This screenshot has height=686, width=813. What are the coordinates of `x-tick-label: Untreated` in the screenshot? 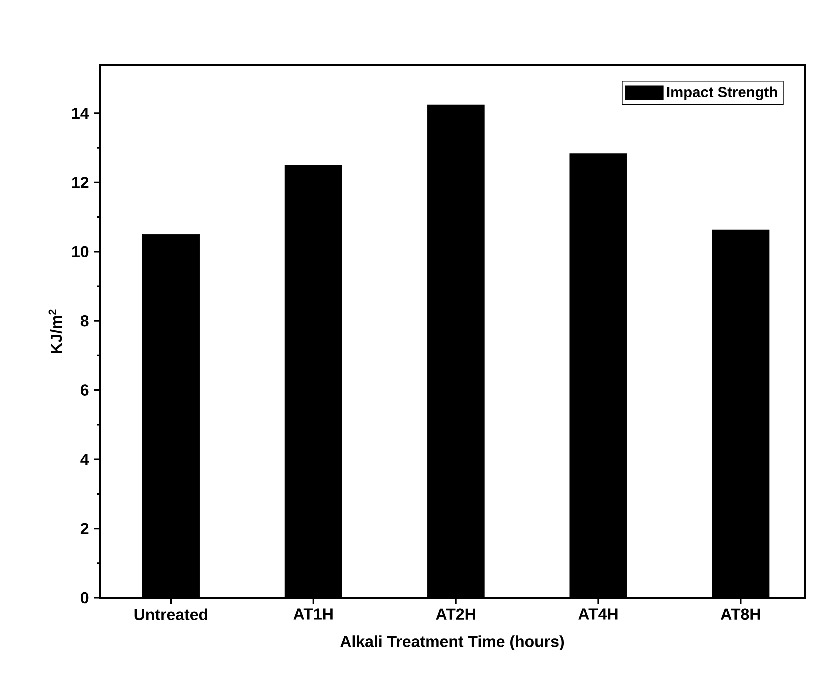 It's located at (171, 614).